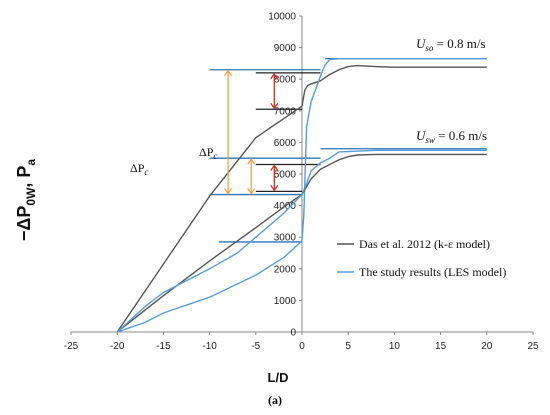 The width and height of the screenshot is (550, 415). What do you see at coordinates (487, 346) in the screenshot?
I see `x-tick-label: 20` at bounding box center [487, 346].